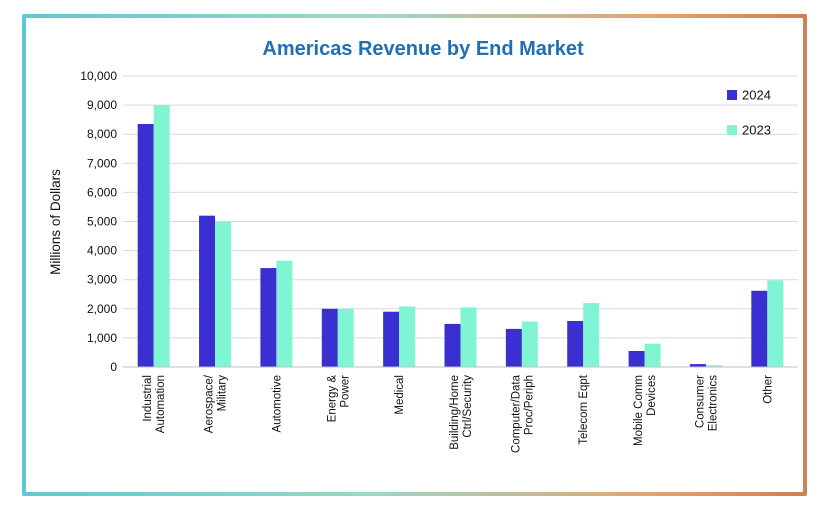 The height and width of the screenshot is (505, 831). I want to click on category-label: Energy & Power, so click(338, 399).